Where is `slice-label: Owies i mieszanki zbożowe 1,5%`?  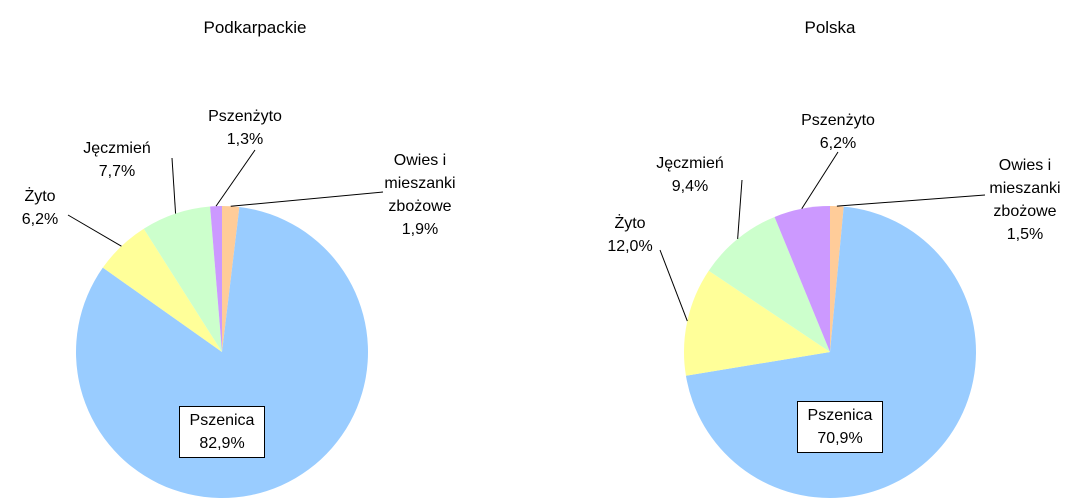 slice-label: Owies i mieszanki zbożowe 1,5% is located at coordinates (1021, 200).